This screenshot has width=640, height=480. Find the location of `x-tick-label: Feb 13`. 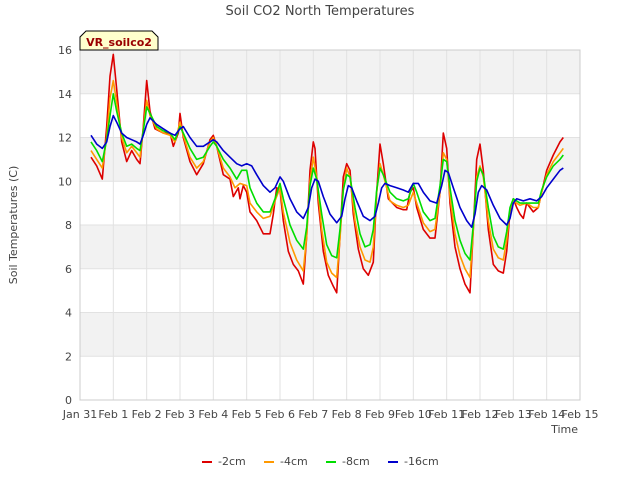

x-tick-label: Feb 13 is located at coordinates (513, 414).